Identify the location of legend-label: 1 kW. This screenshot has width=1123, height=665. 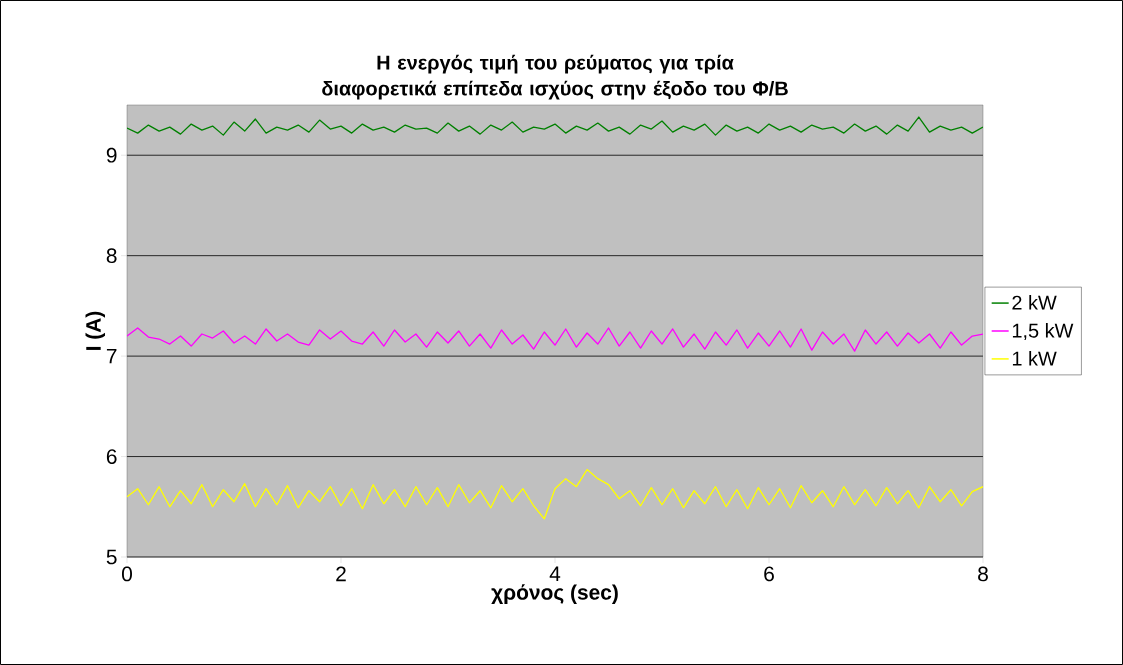
(1034, 358).